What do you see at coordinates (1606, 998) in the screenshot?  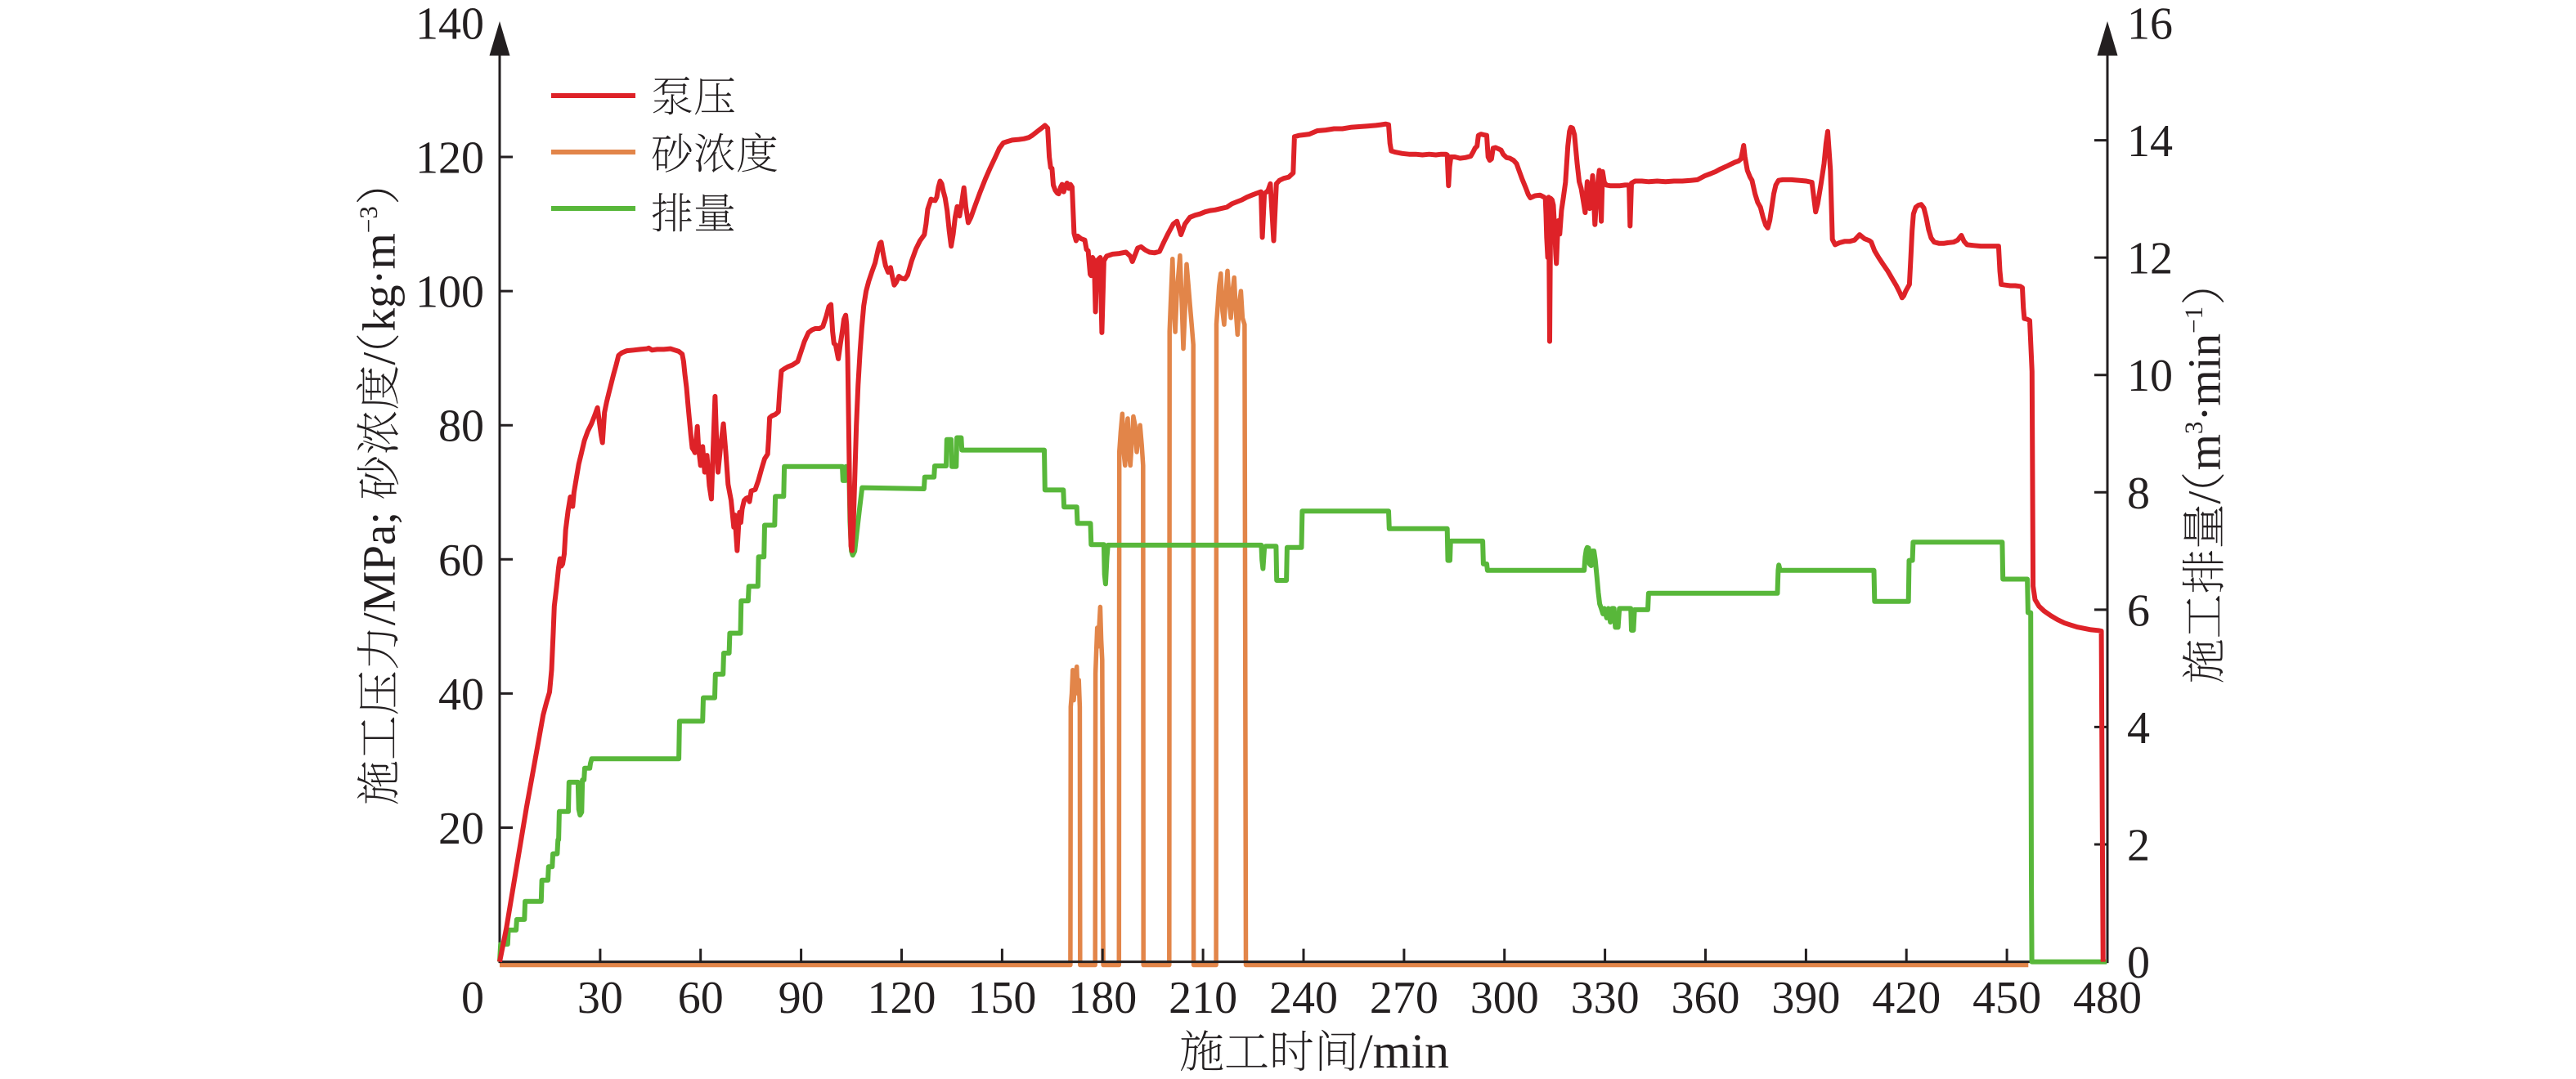 I see `svg-text: 330` at bounding box center [1606, 998].